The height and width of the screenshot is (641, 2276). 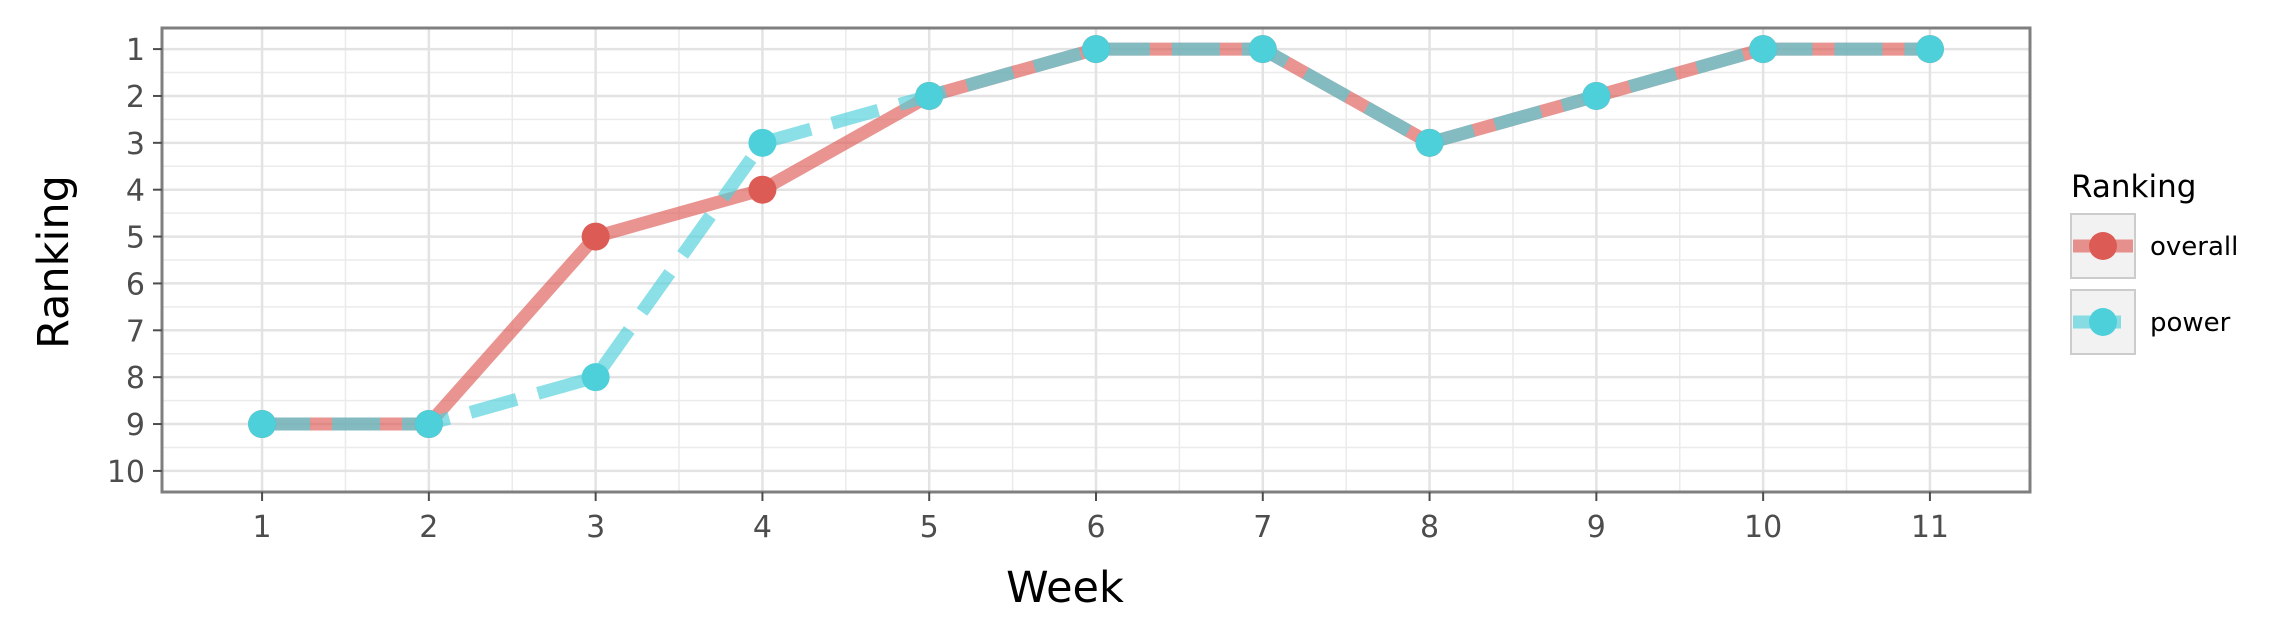 What do you see at coordinates (2190, 323) in the screenshot?
I see `legend-label: power` at bounding box center [2190, 323].